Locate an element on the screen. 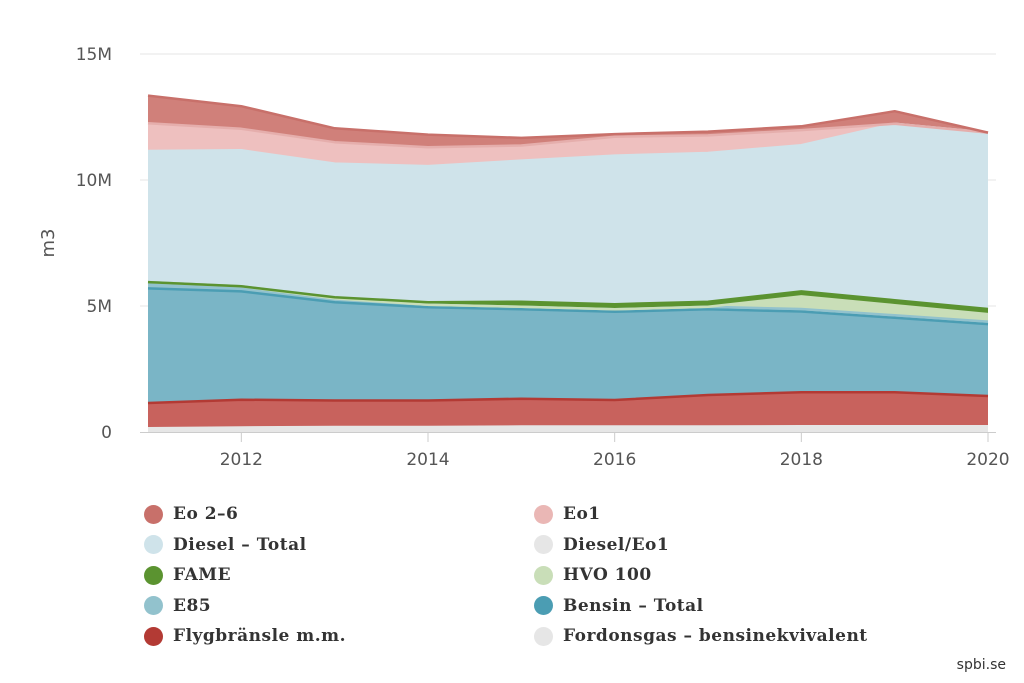  legend-item: Bensin – Total is located at coordinates (619, 606).